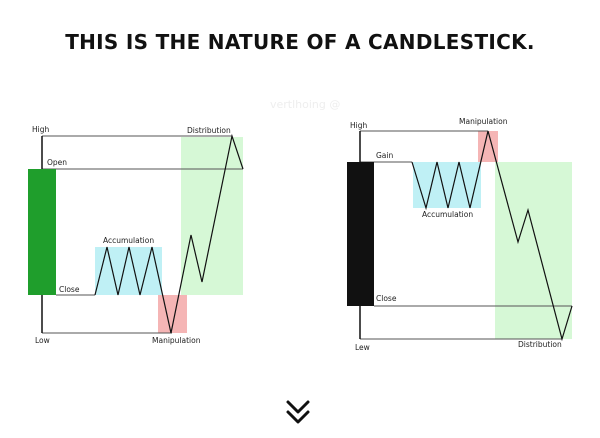  I want to click on bullish-candle, so click(42, 232).